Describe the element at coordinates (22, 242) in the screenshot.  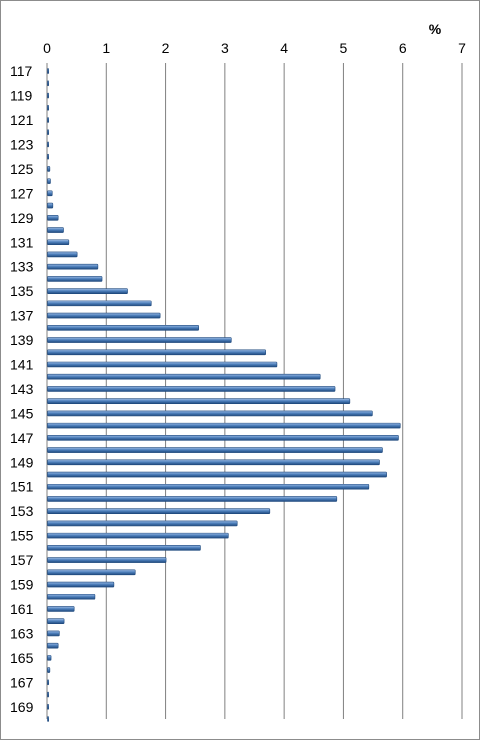
I see `y-tick-label: 131` at that location.